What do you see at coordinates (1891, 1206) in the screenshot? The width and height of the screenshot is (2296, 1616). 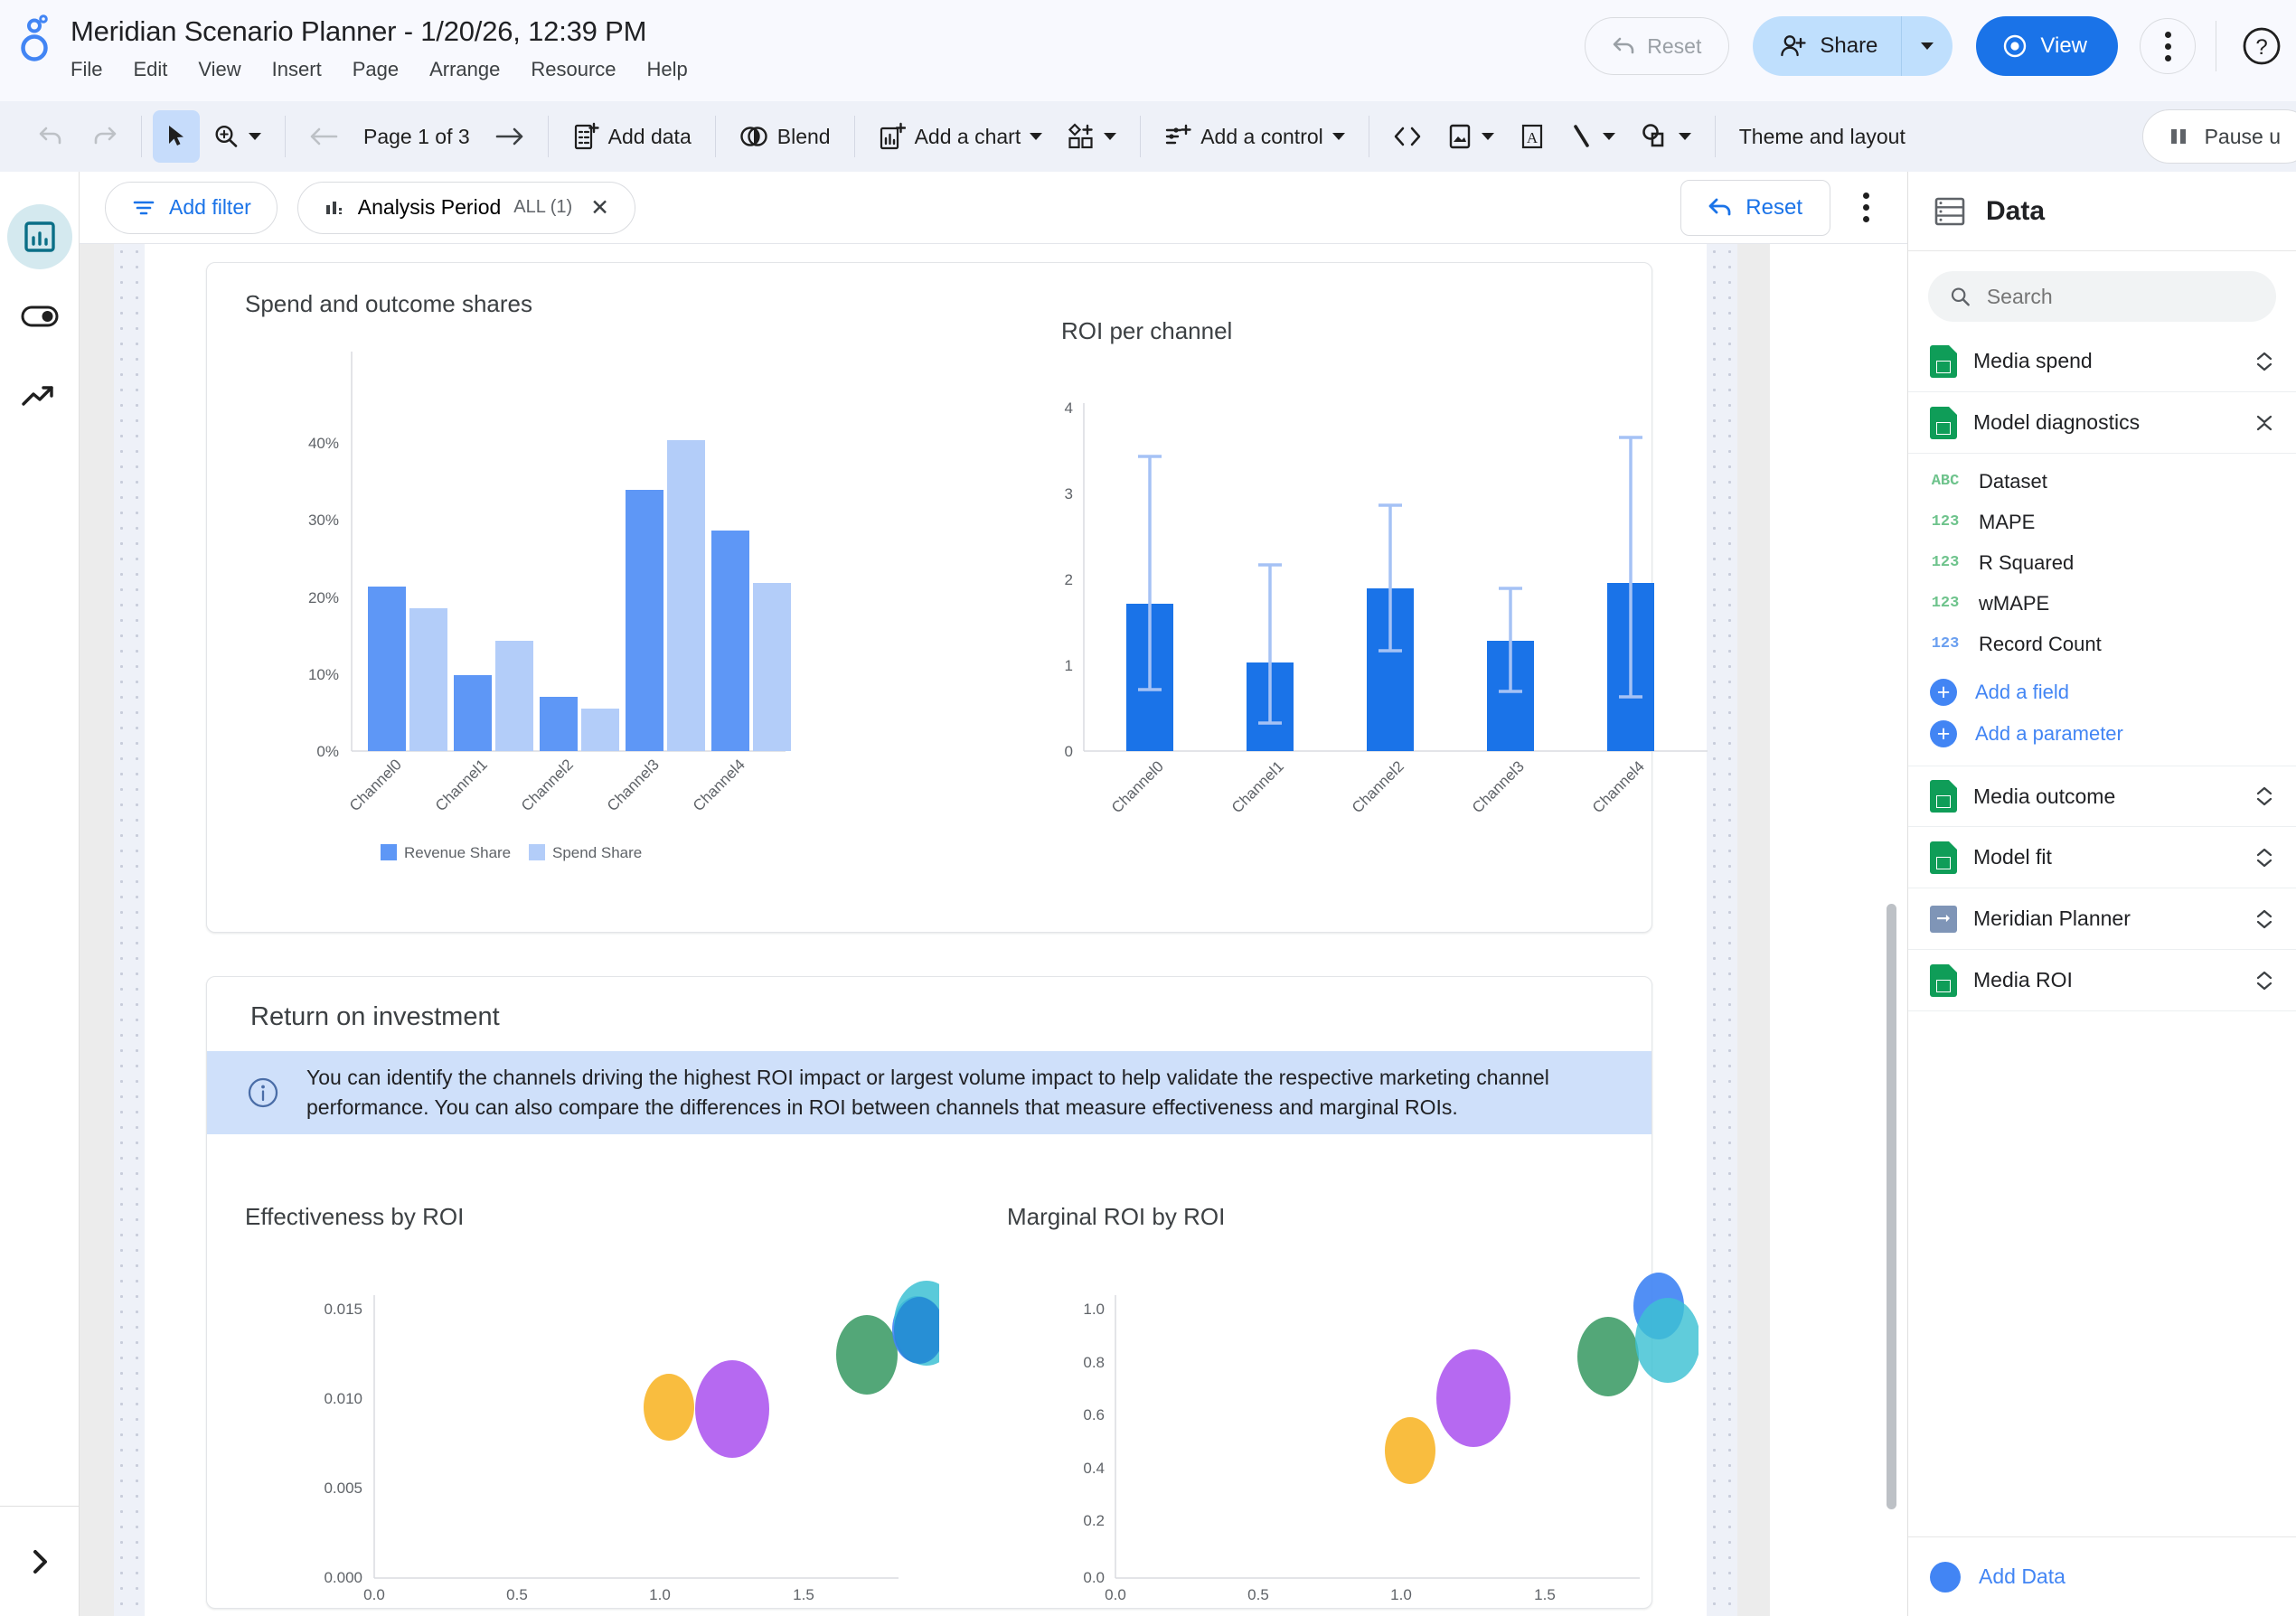 I see `canvas-vertical-scrollbar` at bounding box center [1891, 1206].